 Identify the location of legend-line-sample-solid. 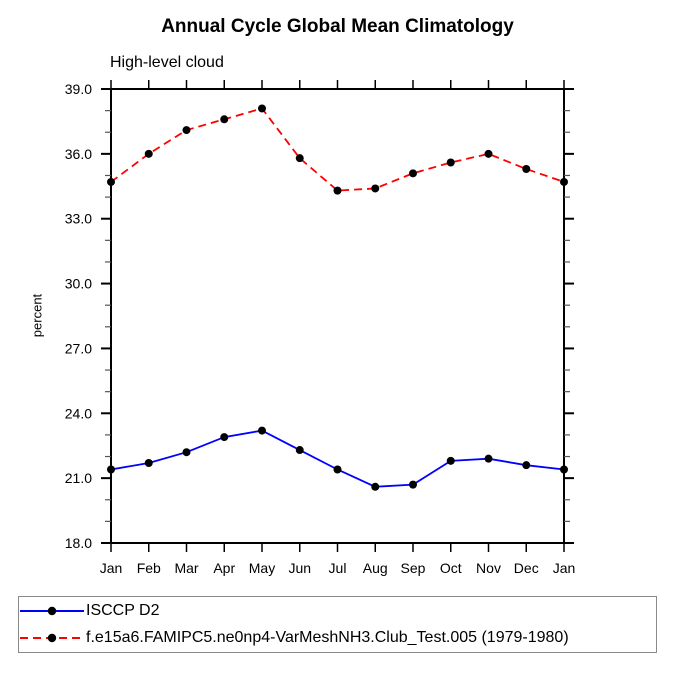
(52, 611).